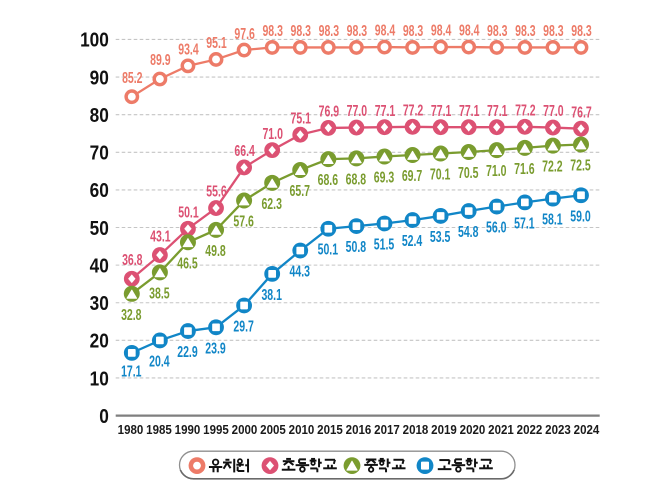  I want to click on svg-text: 85.2, so click(132, 78).